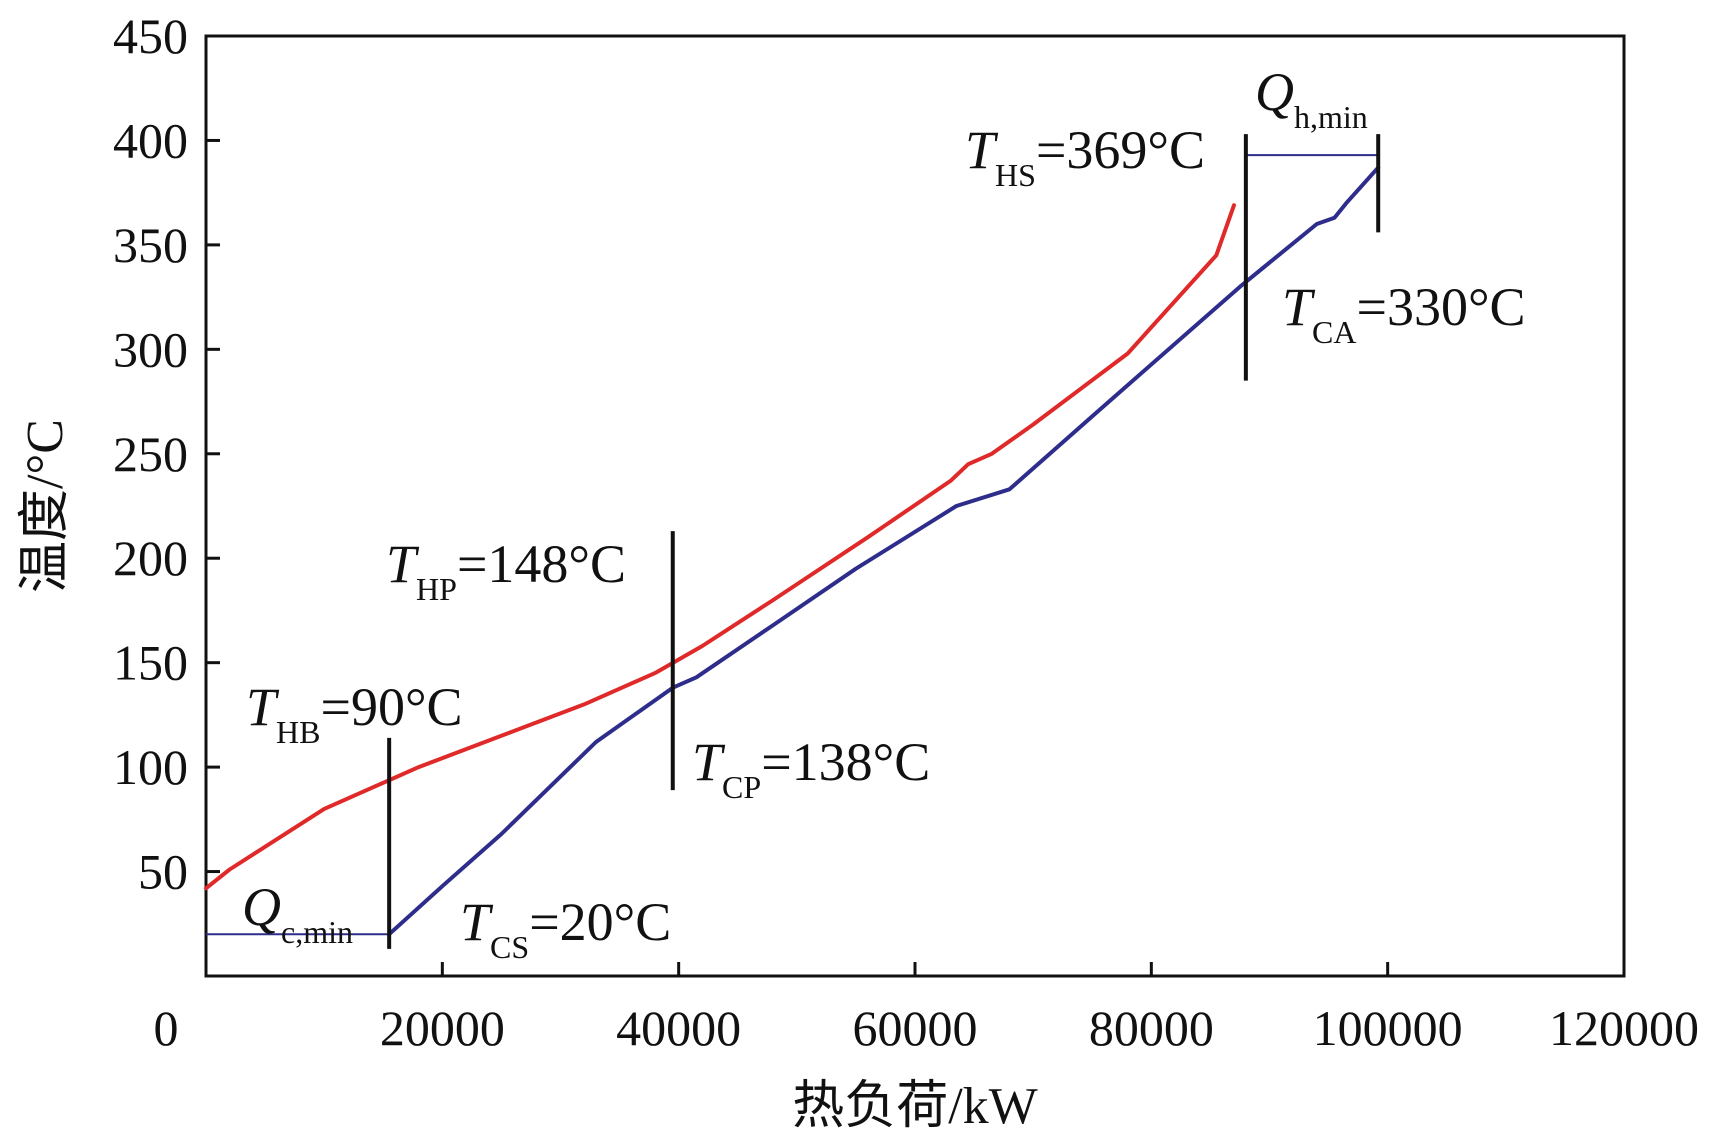 The image size is (1726, 1133). Describe the element at coordinates (442, 1028) in the screenshot. I see `x-tick-label: 20000` at that location.